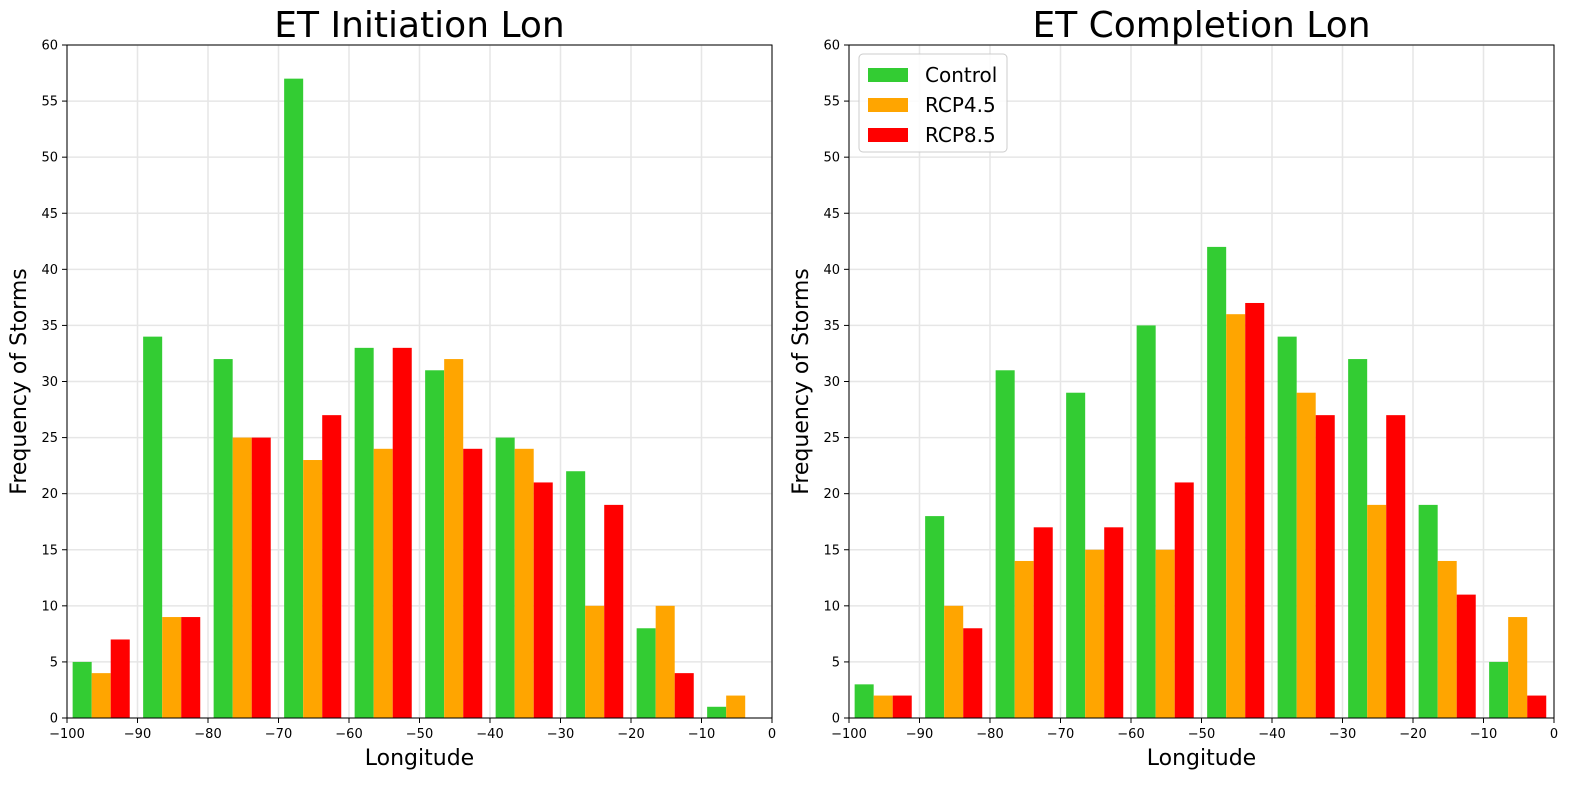 Image resolution: width=1589 pixels, height=790 pixels. What do you see at coordinates (1201, 25) in the screenshot?
I see `chart-title: ET Completion Lon` at bounding box center [1201, 25].